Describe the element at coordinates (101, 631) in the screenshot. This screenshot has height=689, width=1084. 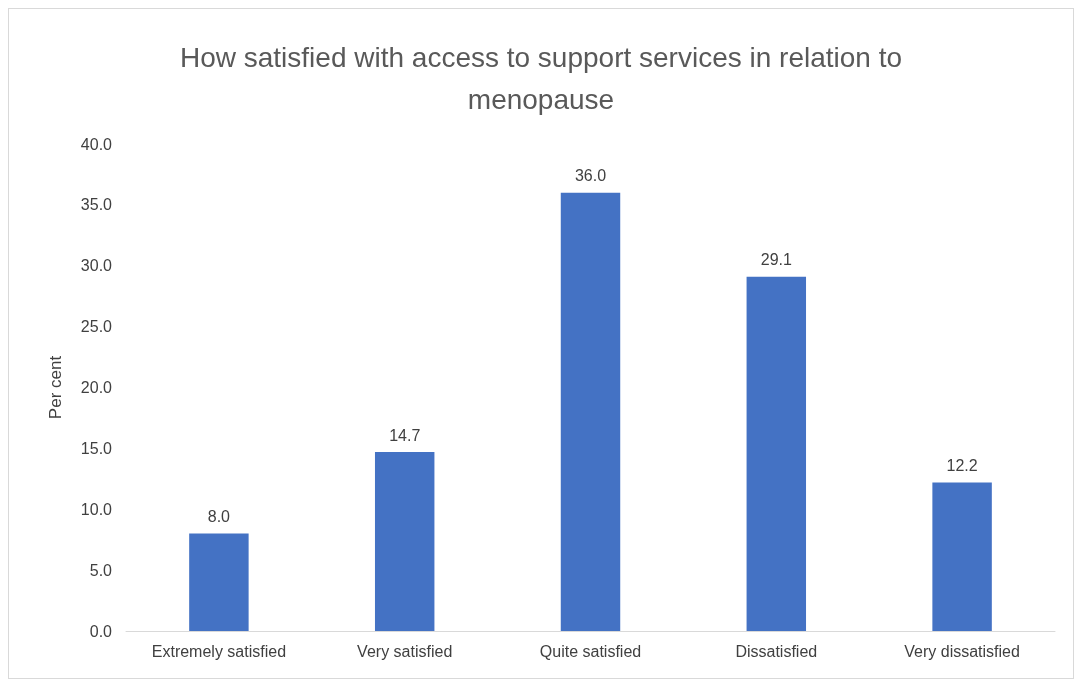
I see `y-tick-label: 0.0` at that location.